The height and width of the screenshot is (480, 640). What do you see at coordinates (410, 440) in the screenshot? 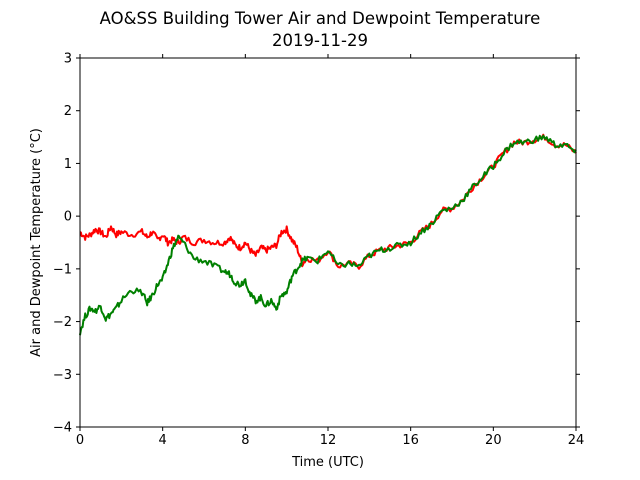
I see `x-tick-label: 16` at bounding box center [410, 440].